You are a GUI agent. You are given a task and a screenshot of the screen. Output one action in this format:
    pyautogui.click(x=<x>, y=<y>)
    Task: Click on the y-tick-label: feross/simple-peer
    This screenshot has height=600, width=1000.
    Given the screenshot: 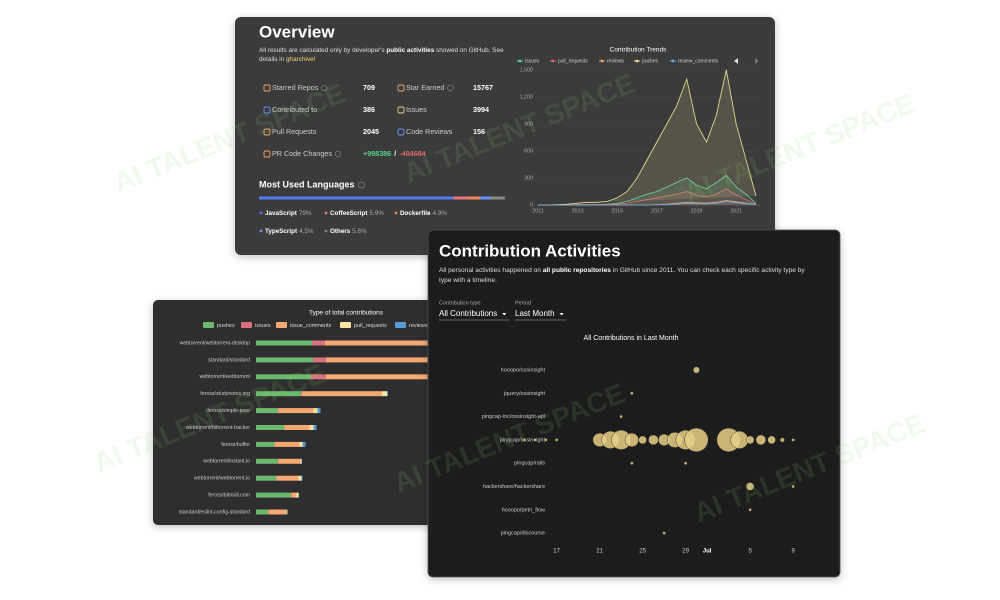 What is the action you would take?
    pyautogui.click(x=228, y=411)
    